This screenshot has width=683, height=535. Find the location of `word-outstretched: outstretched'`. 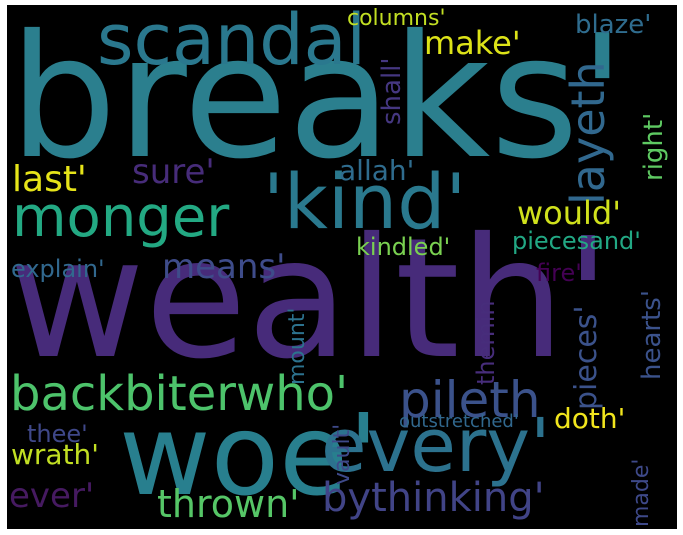

word-outstretched: outstretched' is located at coordinates (459, 421).